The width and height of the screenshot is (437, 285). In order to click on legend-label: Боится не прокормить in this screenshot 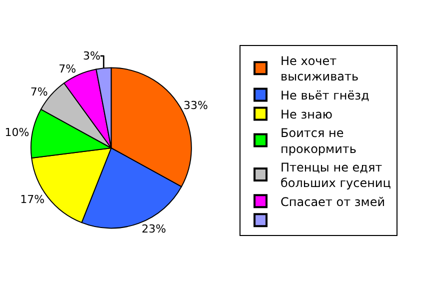, I will do `click(318, 141)`.